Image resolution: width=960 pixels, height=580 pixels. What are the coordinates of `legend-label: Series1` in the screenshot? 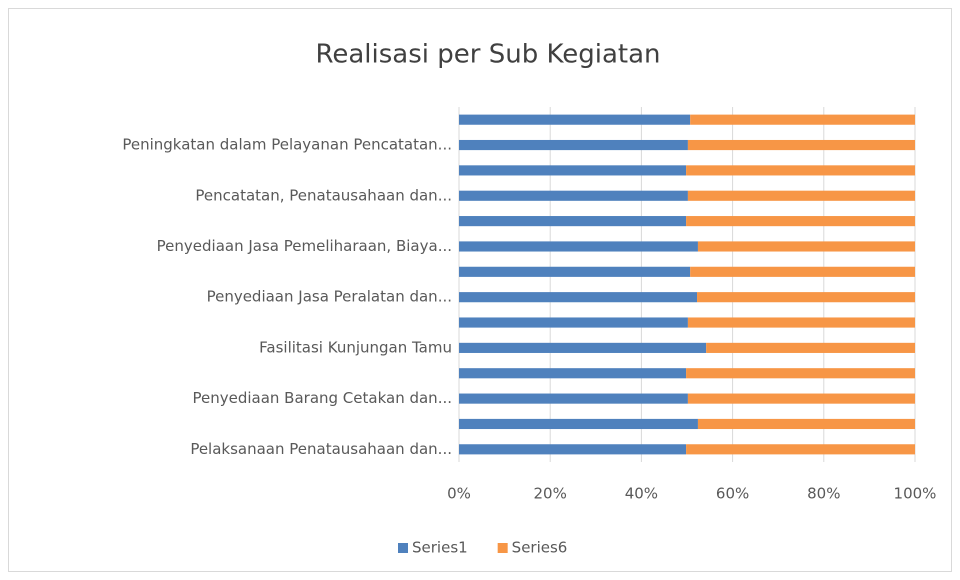 It's located at (440, 548).